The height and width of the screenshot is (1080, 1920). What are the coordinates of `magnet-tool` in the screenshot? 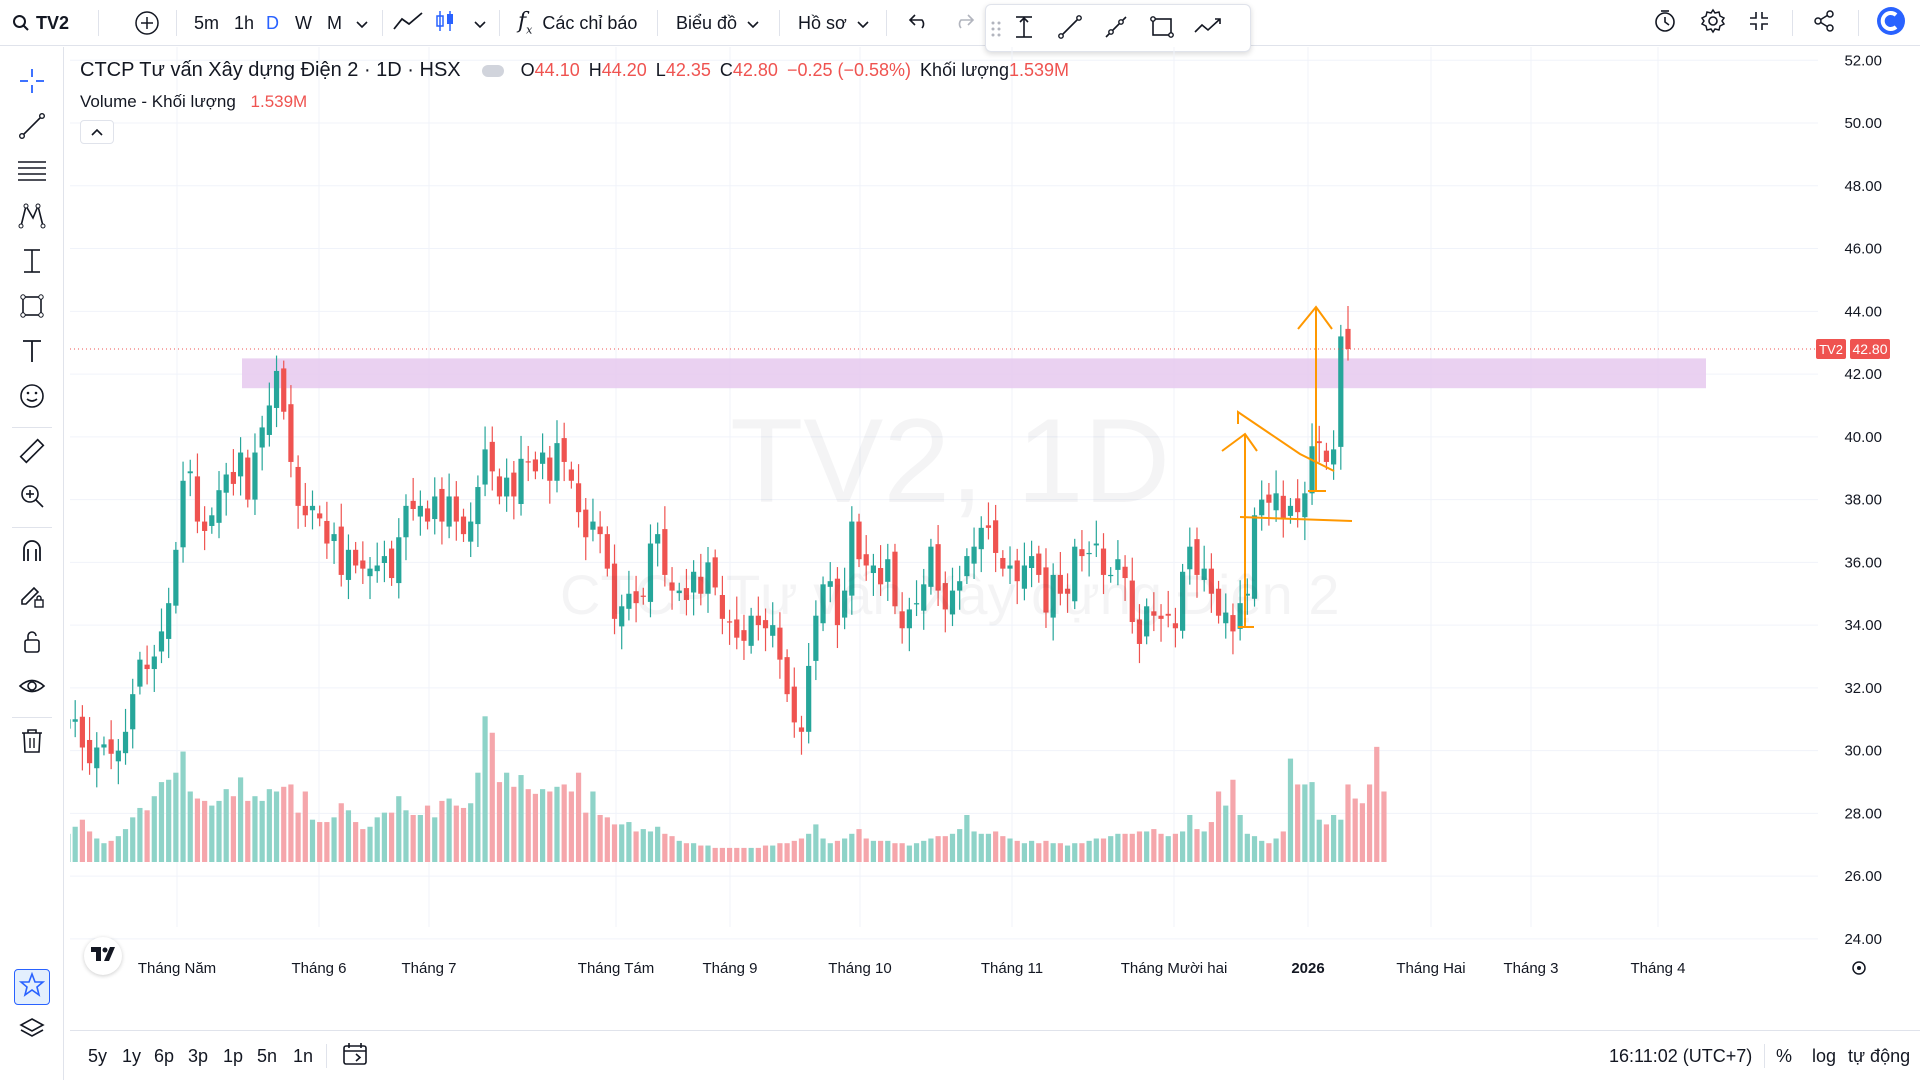 It's located at (32, 553).